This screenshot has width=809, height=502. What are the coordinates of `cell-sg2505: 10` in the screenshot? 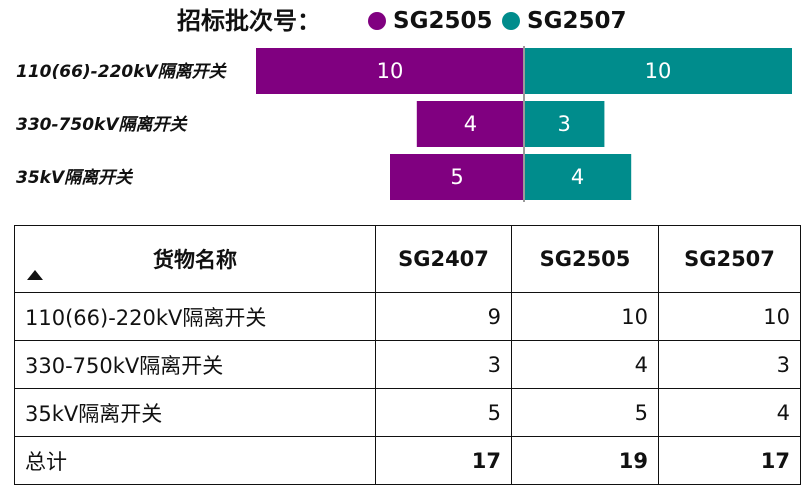 It's located at (585, 316).